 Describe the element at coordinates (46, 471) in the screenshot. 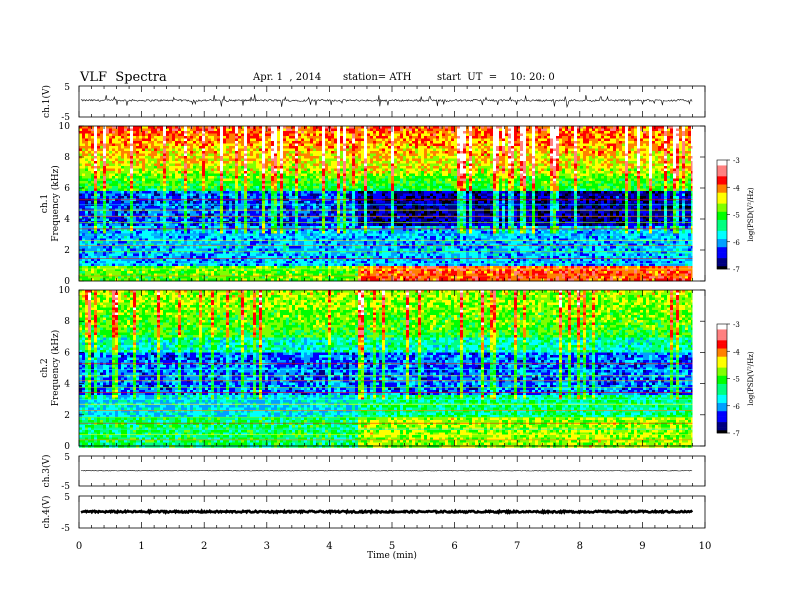

I see `y-axis-label: ch.3(V)` at that location.